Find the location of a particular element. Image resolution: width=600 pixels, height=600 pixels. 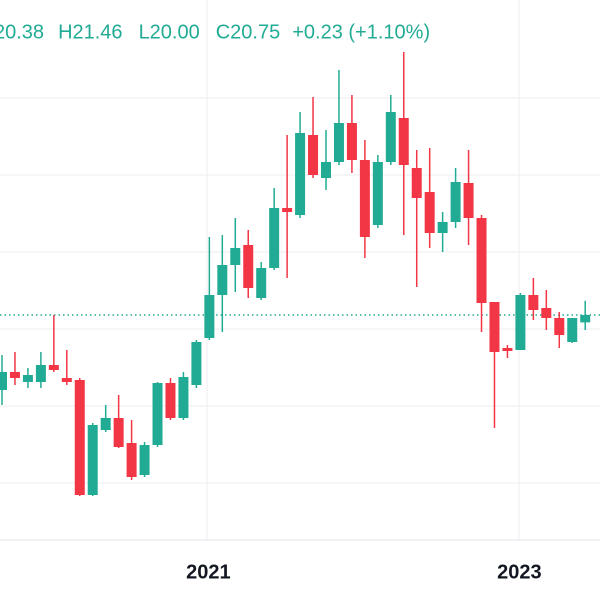

ohlc-value: 20.38 is located at coordinates (22, 32).